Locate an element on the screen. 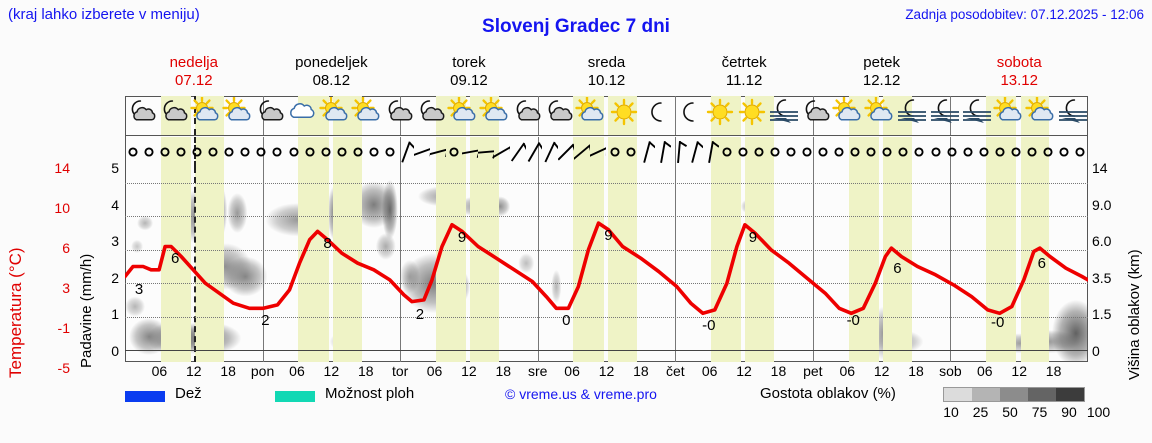 Image resolution: width=1152 pixels, height=443 pixels. day-date: 13.12 is located at coordinates (1019, 80).